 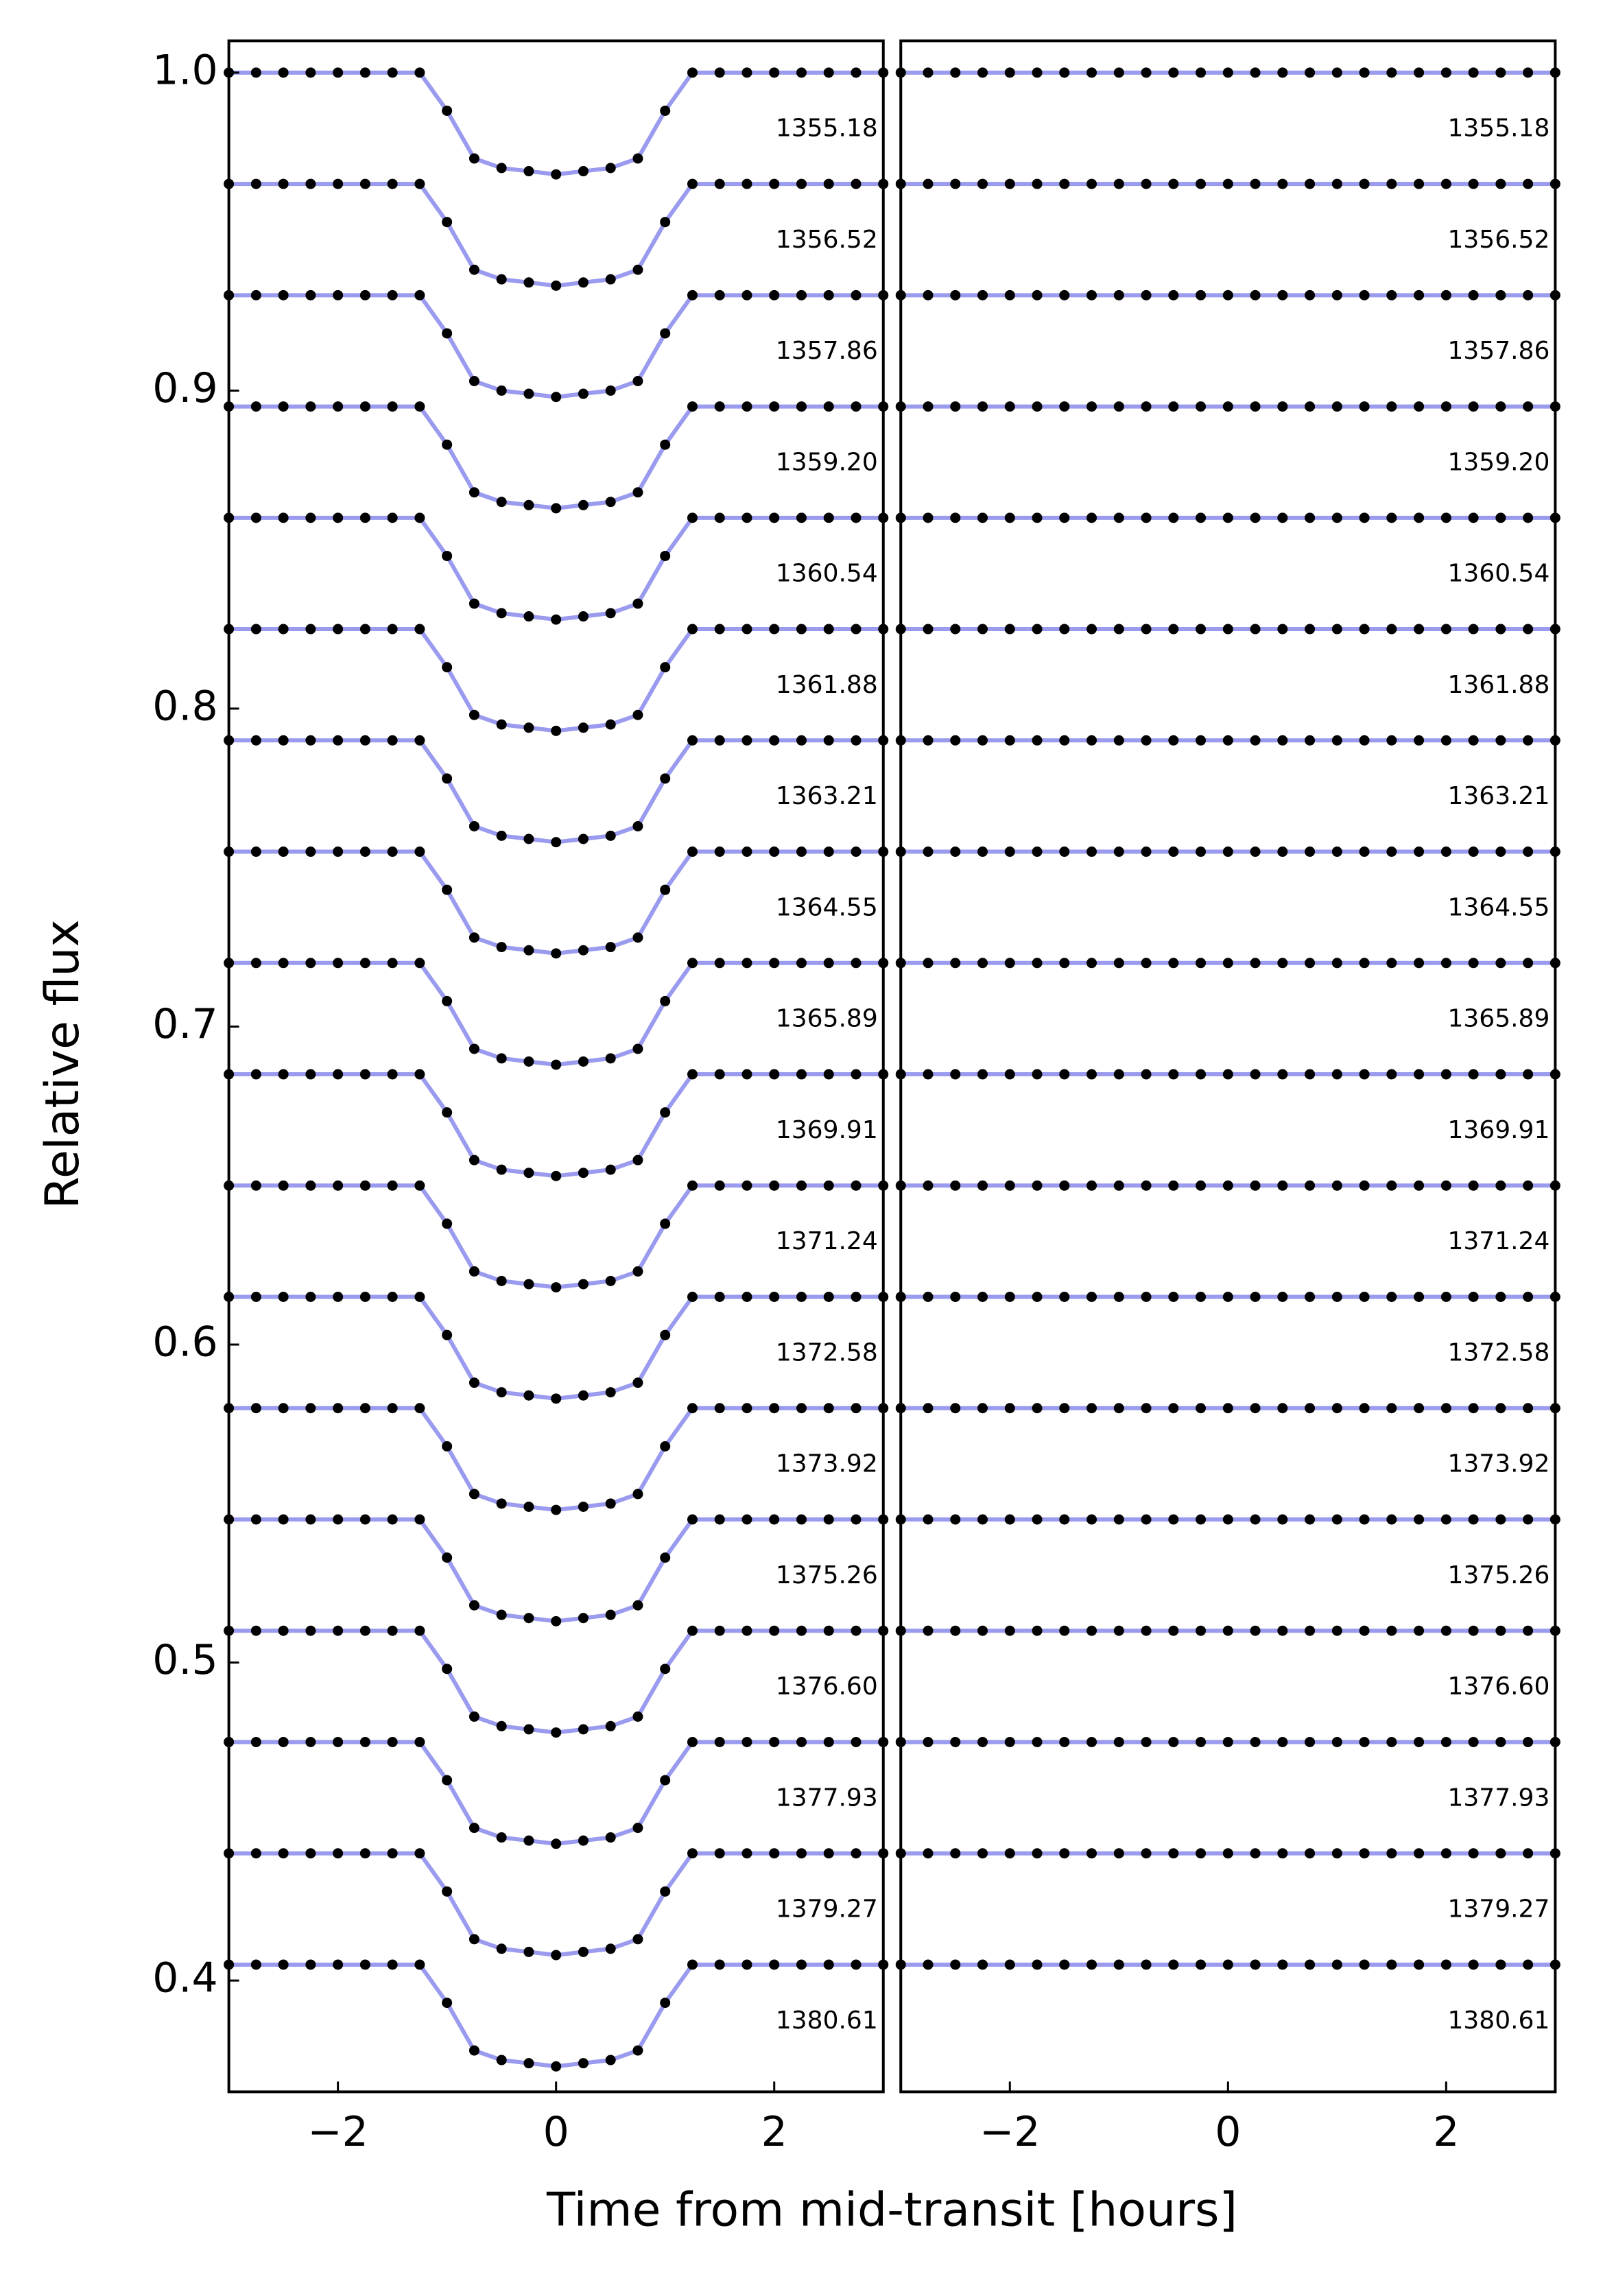 I want to click on series-label: 1357.86, so click(x=827, y=351).